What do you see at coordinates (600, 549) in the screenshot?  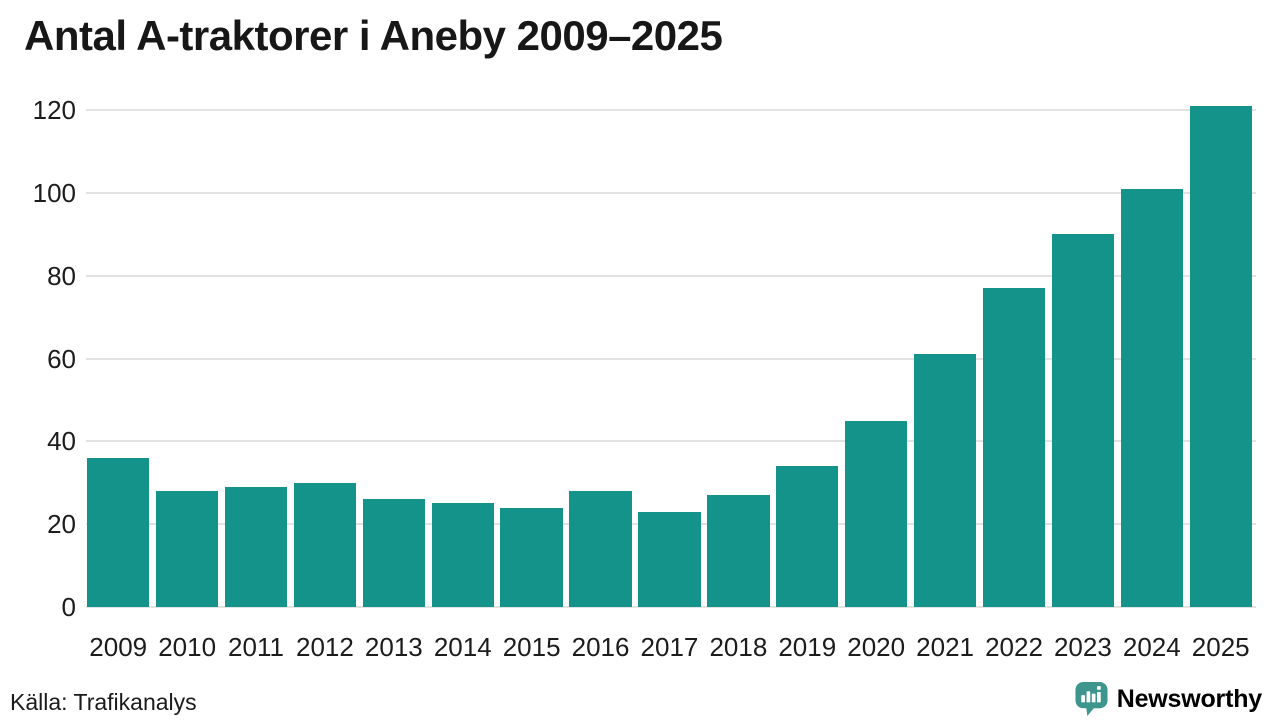 I see `bar-2016` at bounding box center [600, 549].